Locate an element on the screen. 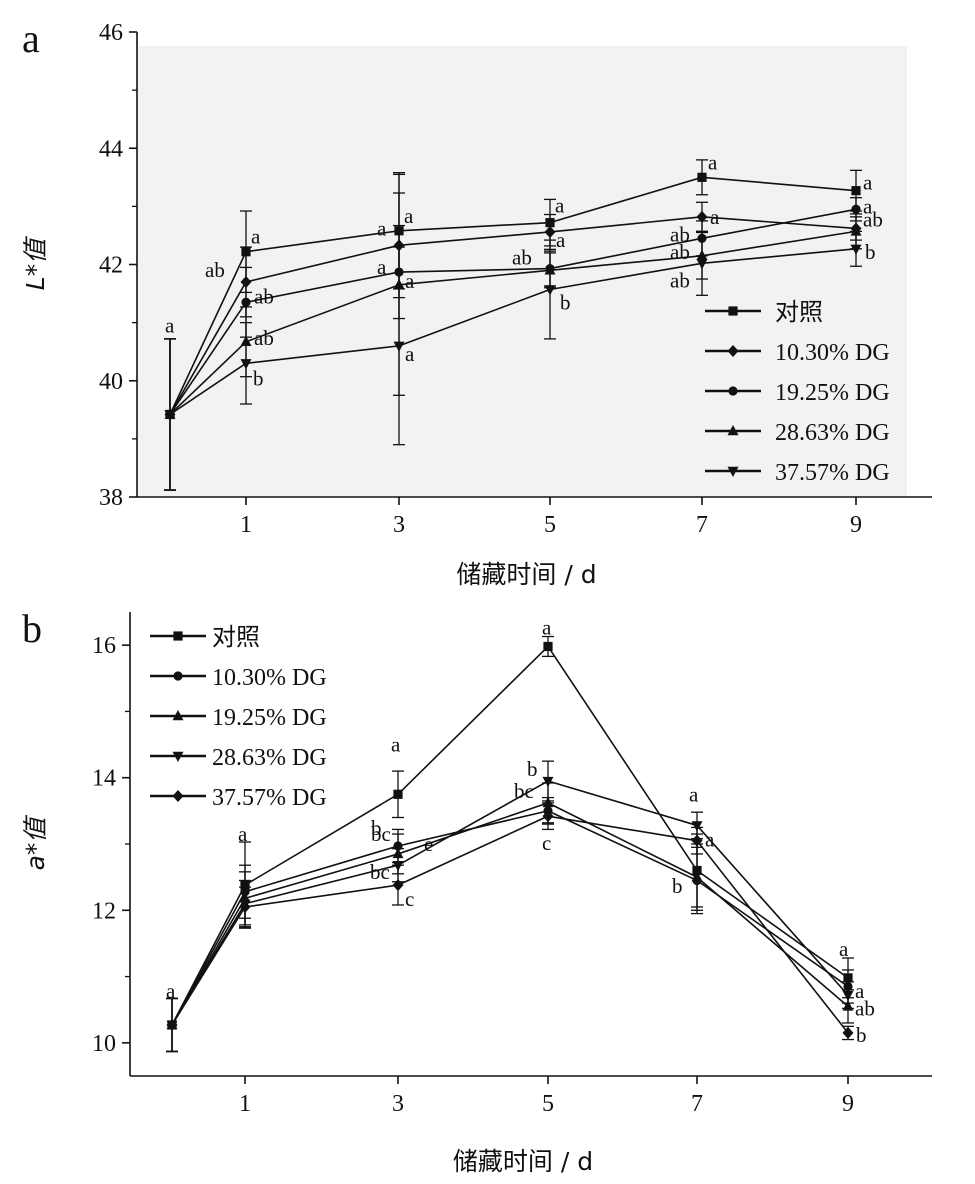 The width and height of the screenshot is (975, 1184). legend-entry: 19.25% DG is located at coordinates (269, 718).